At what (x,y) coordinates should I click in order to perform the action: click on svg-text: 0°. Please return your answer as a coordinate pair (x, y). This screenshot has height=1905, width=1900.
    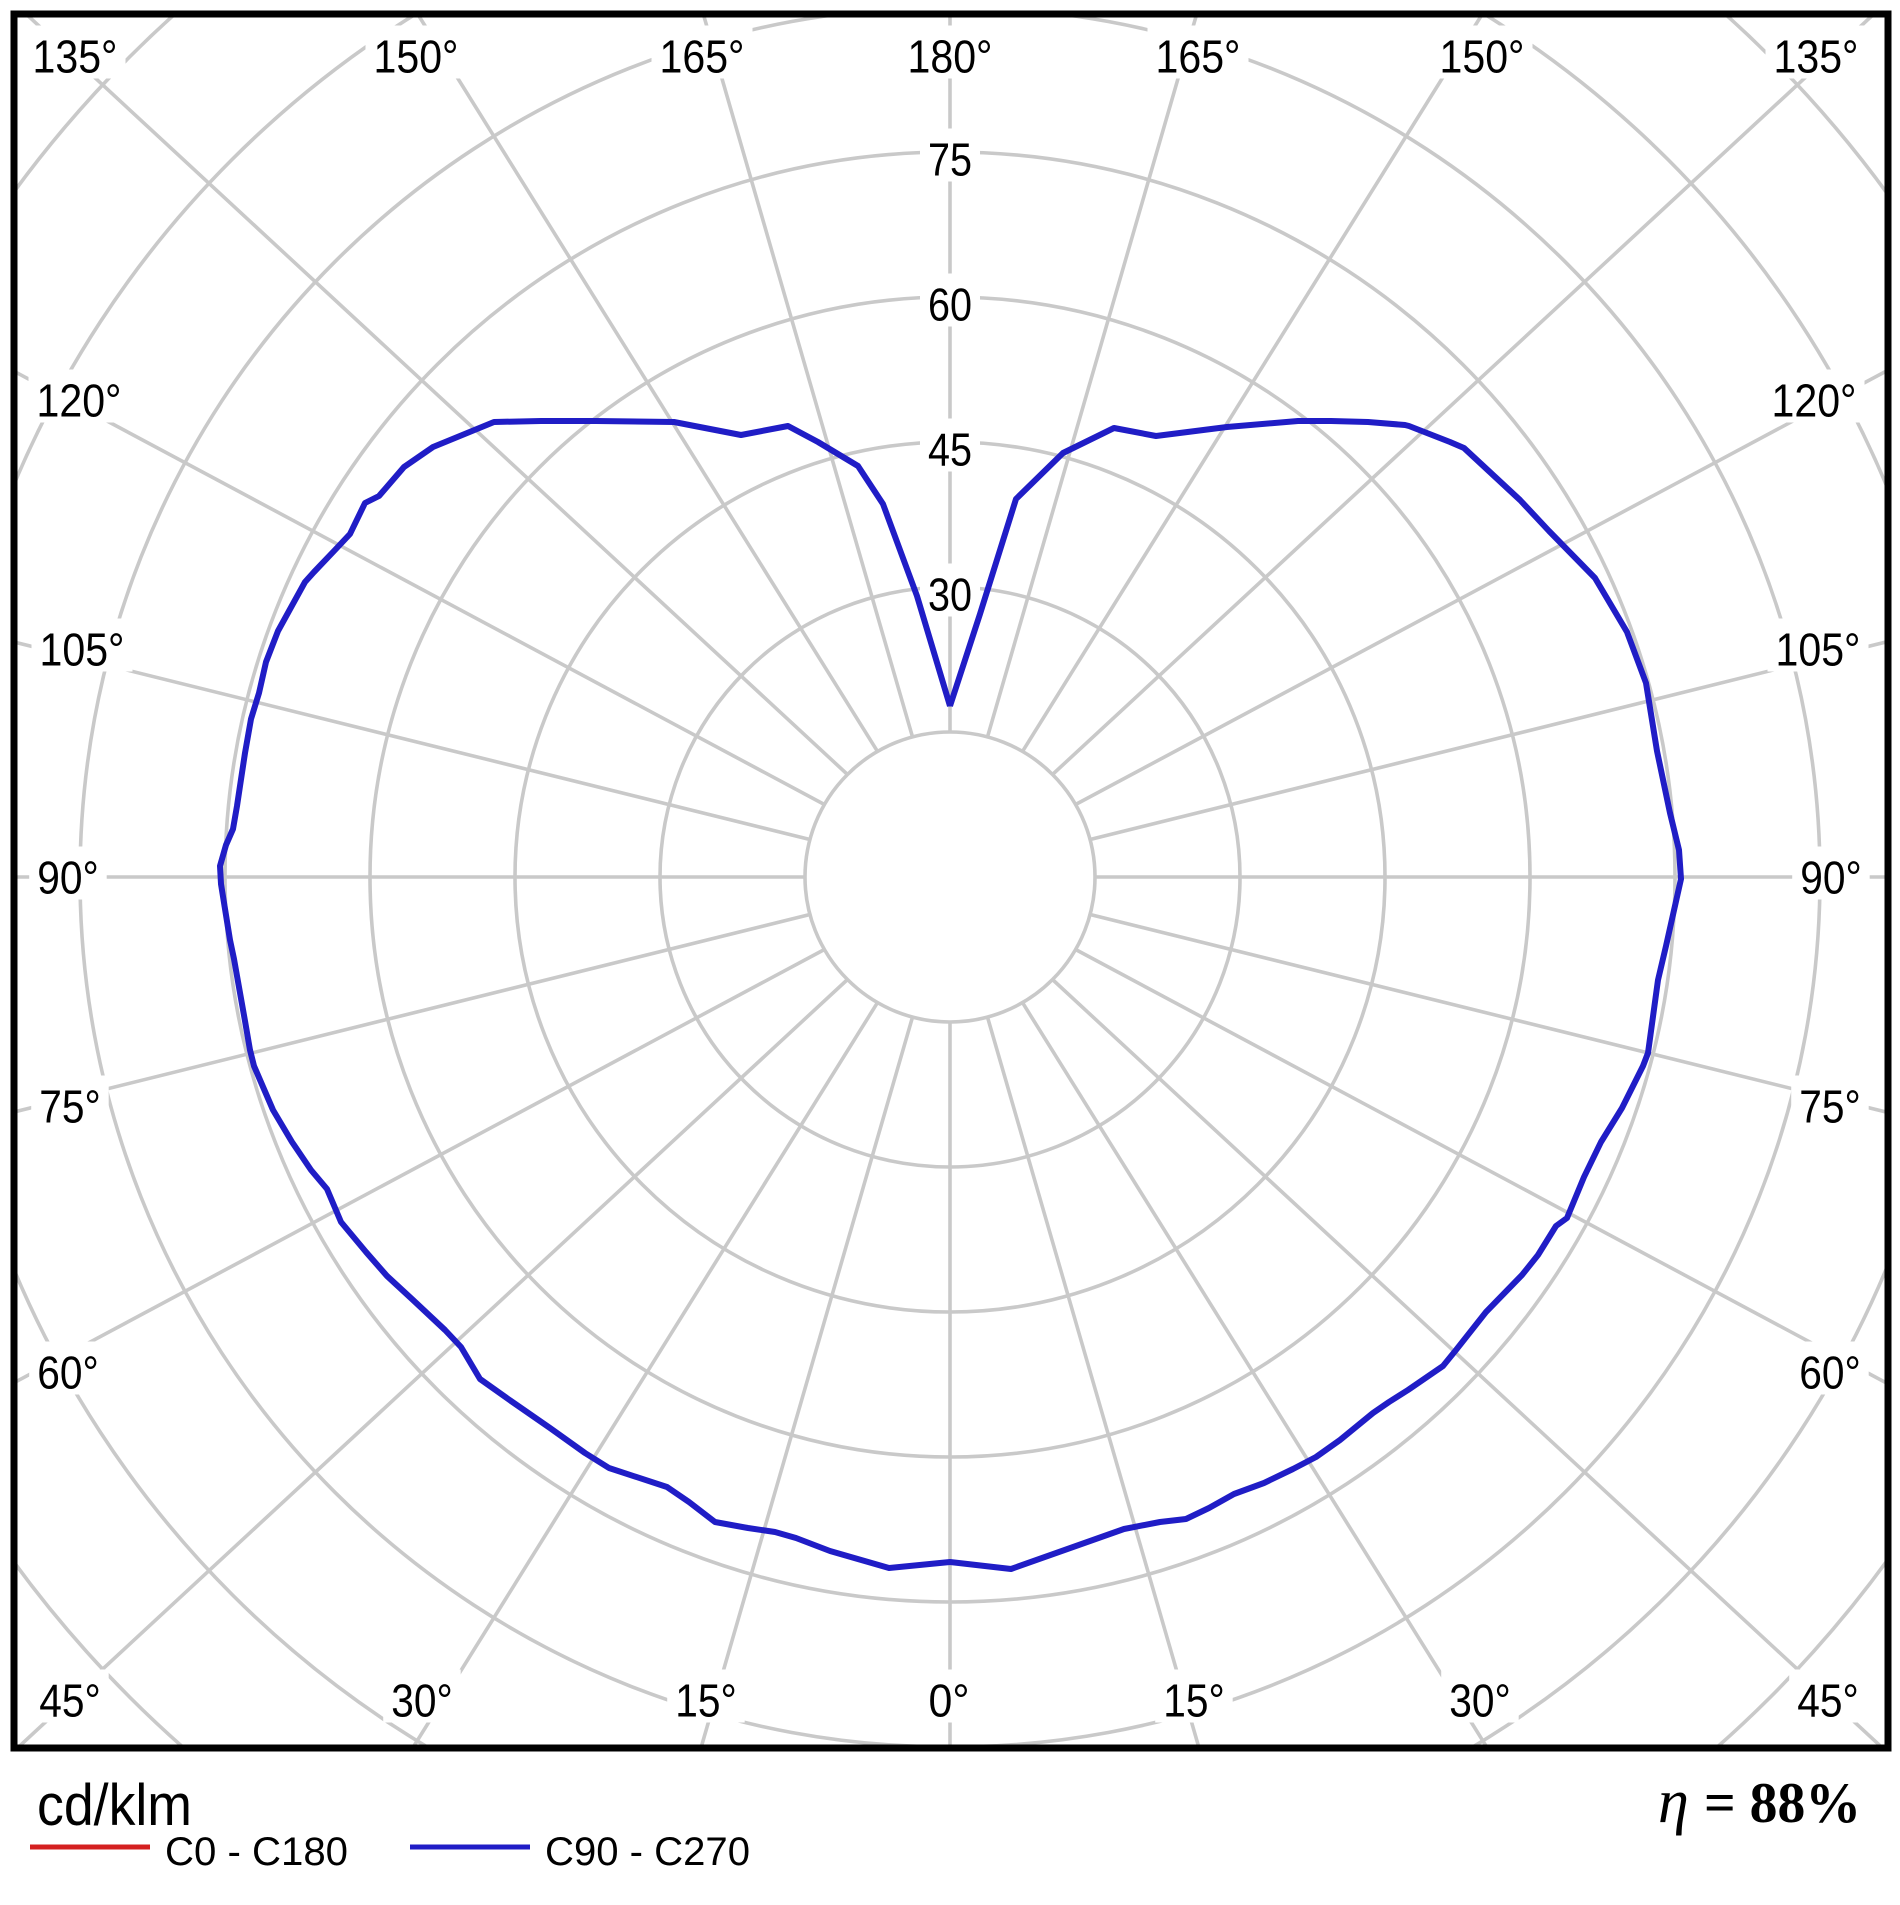
    Looking at the image, I should click on (949, 1701).